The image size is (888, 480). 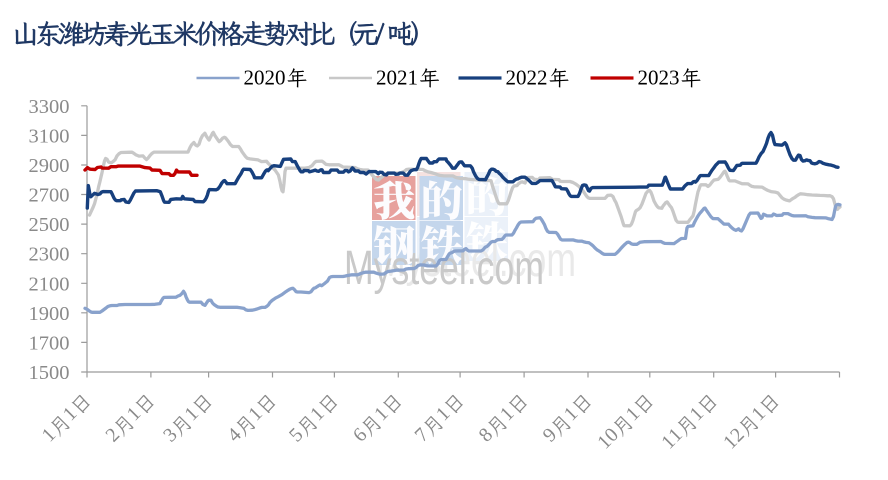 I want to click on svg-text: 3100, so click(x=49, y=136).